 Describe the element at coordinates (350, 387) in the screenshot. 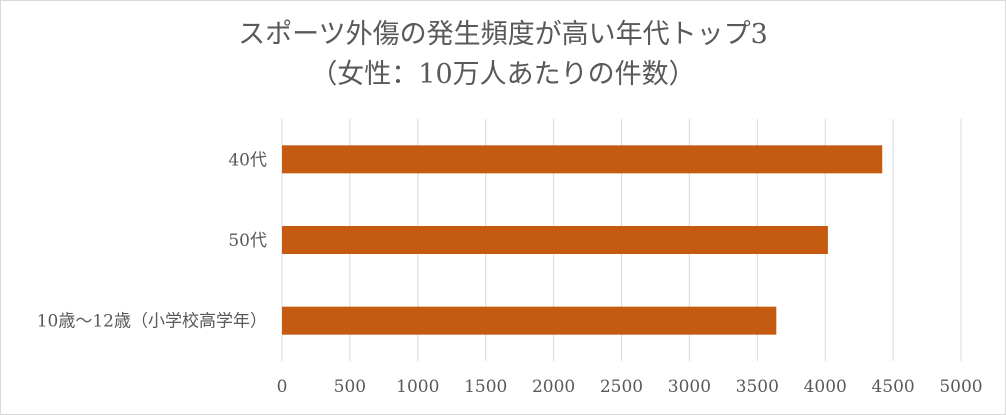

I see `x-tick-label-500: 500` at that location.